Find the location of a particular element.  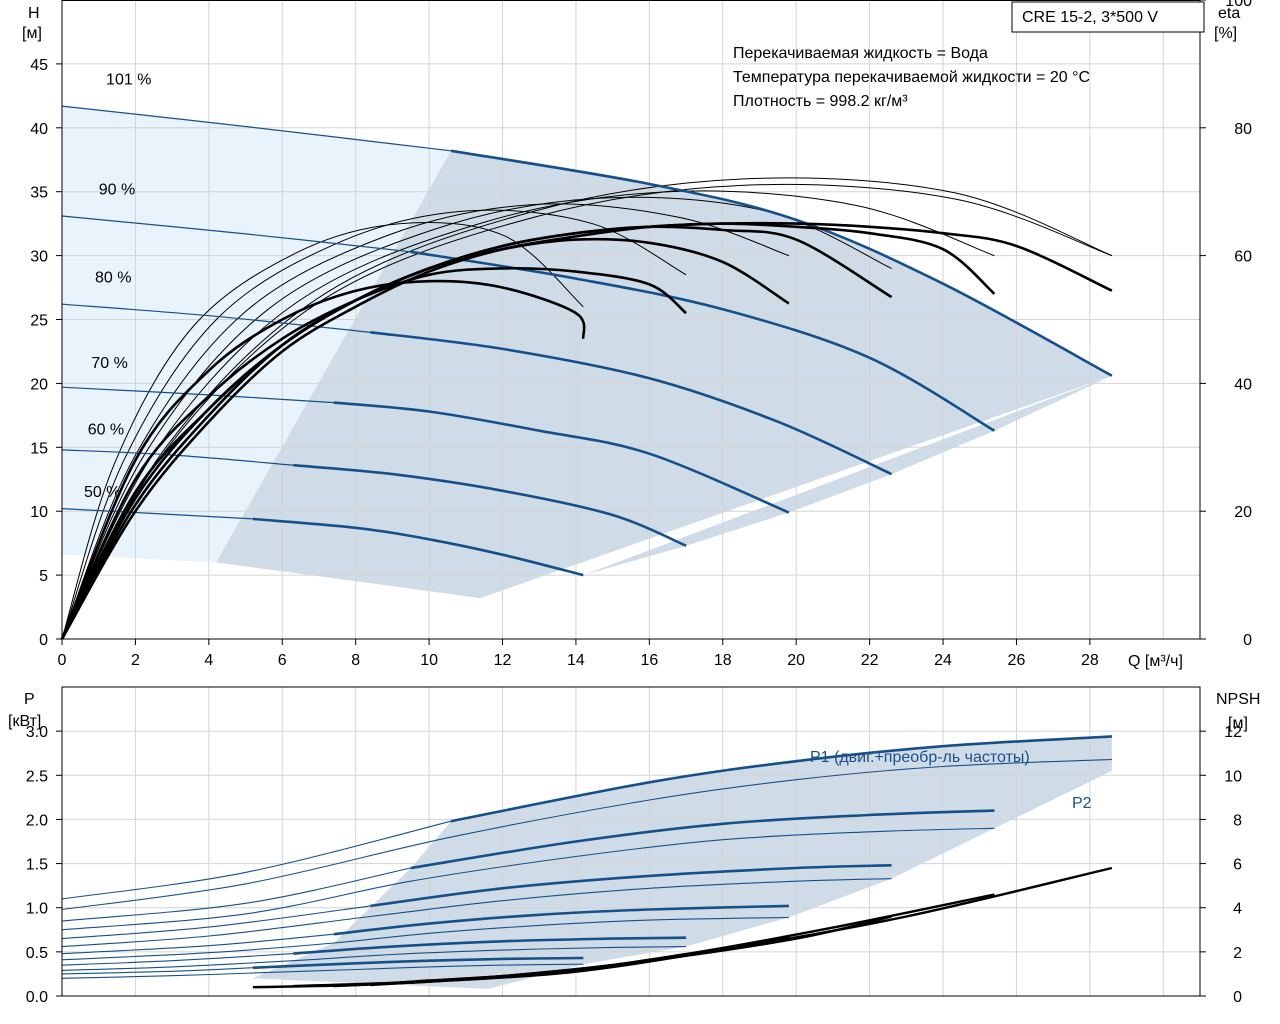

npsh-tick-label: 4 is located at coordinates (1237, 909).